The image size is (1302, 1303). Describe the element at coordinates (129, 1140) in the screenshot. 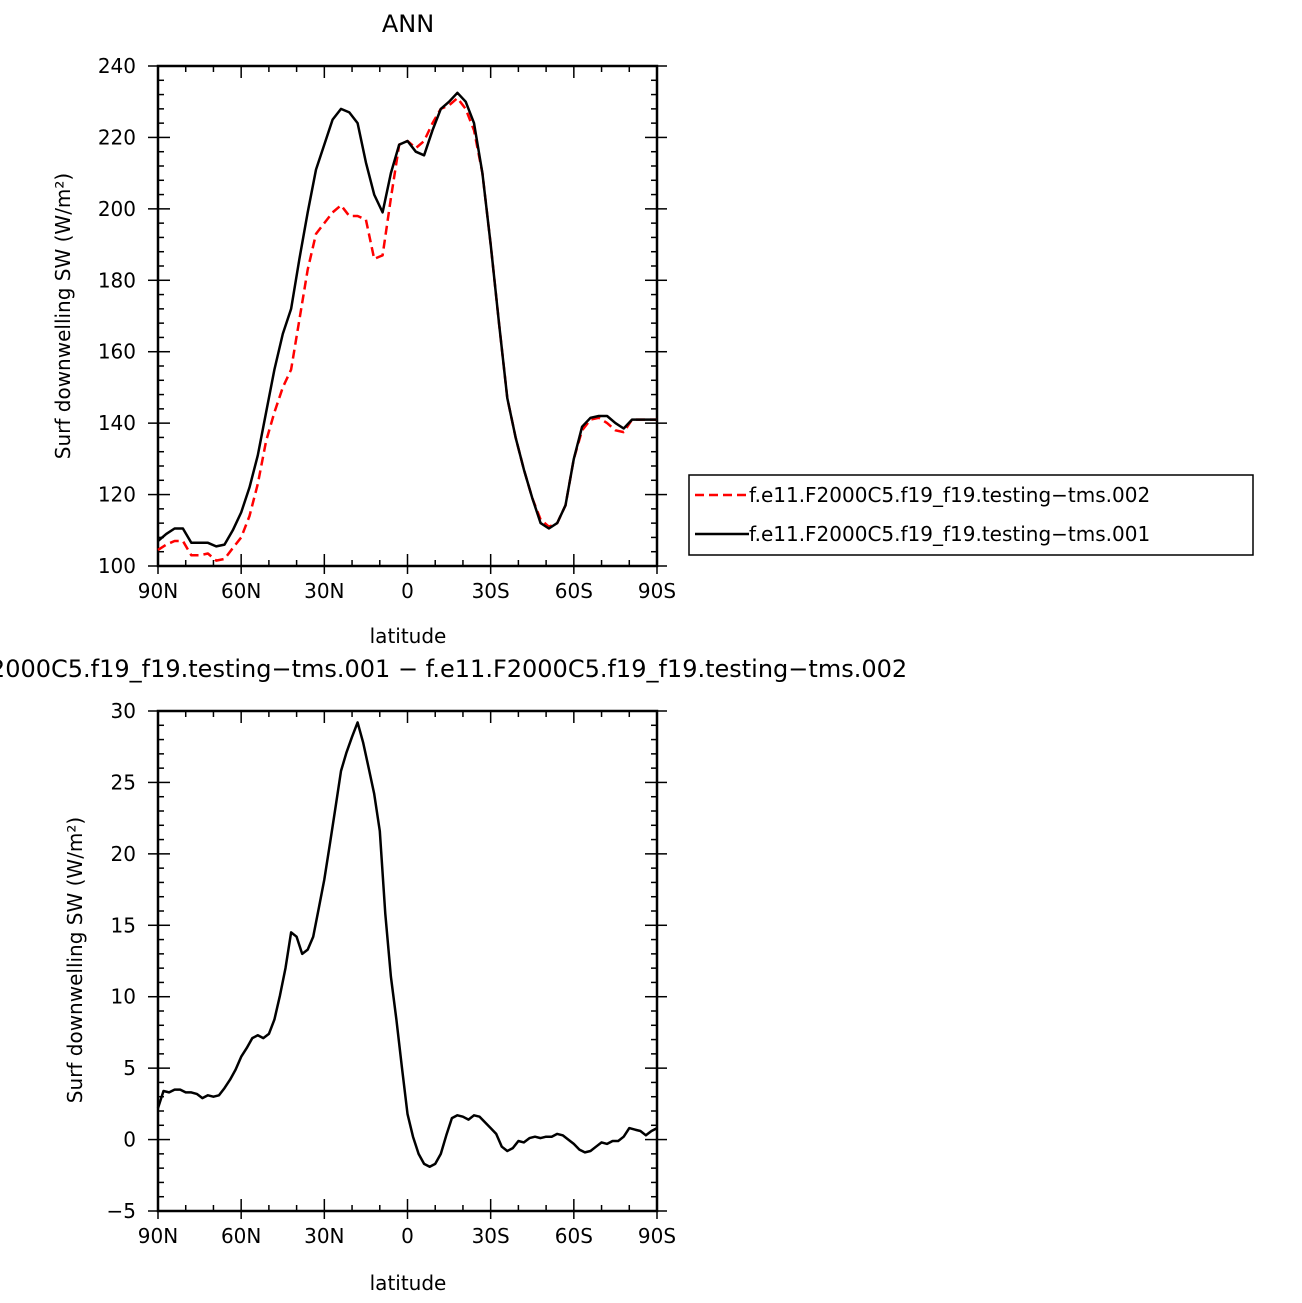

I see `bottom-y-tick-label: 0` at that location.